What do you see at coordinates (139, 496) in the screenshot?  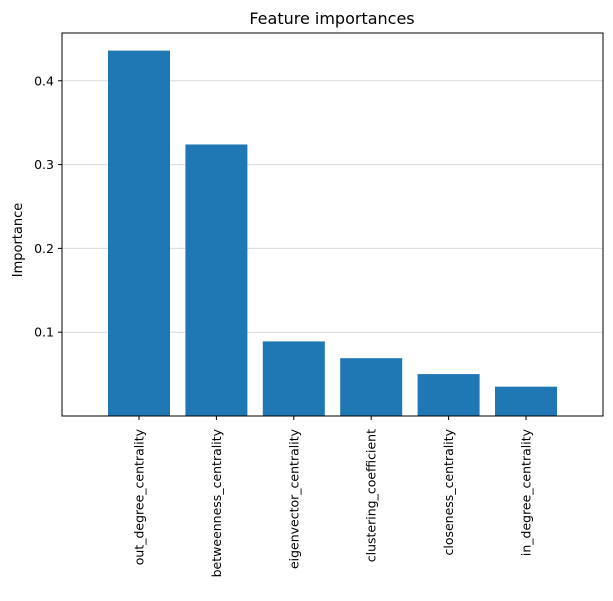 I see `x-tick-label: out_degree_centrality` at bounding box center [139, 496].